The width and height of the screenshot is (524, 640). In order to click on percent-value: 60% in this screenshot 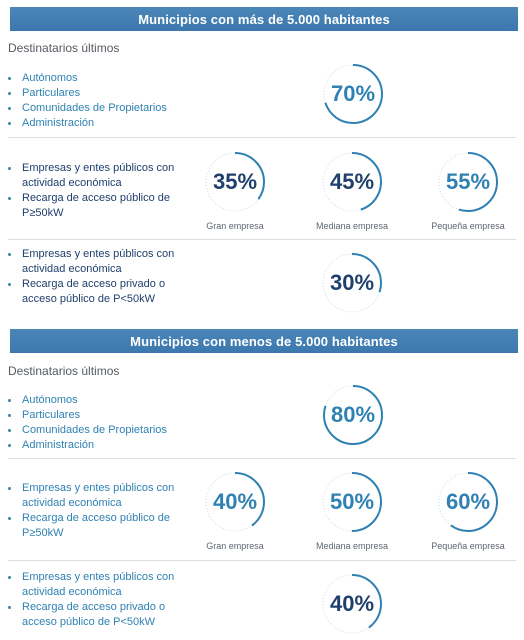, I will do `click(468, 501)`.